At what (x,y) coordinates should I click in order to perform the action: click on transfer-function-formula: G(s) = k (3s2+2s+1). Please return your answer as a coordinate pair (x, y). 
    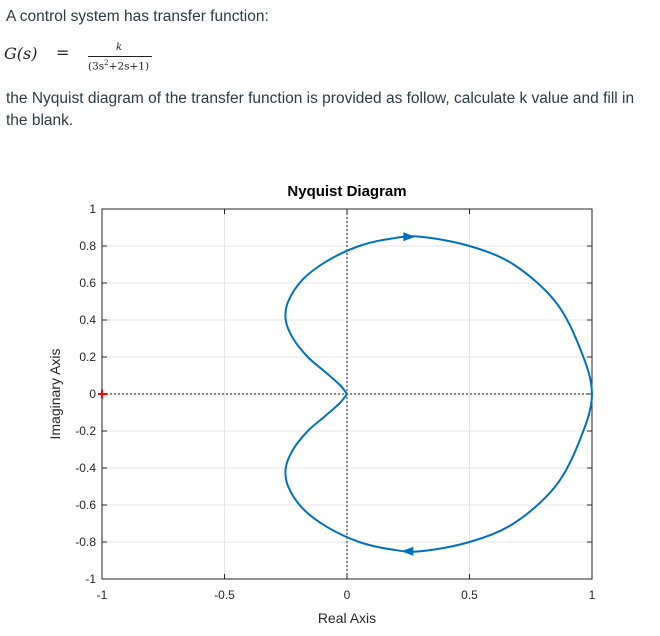
    Looking at the image, I should click on (104, 57).